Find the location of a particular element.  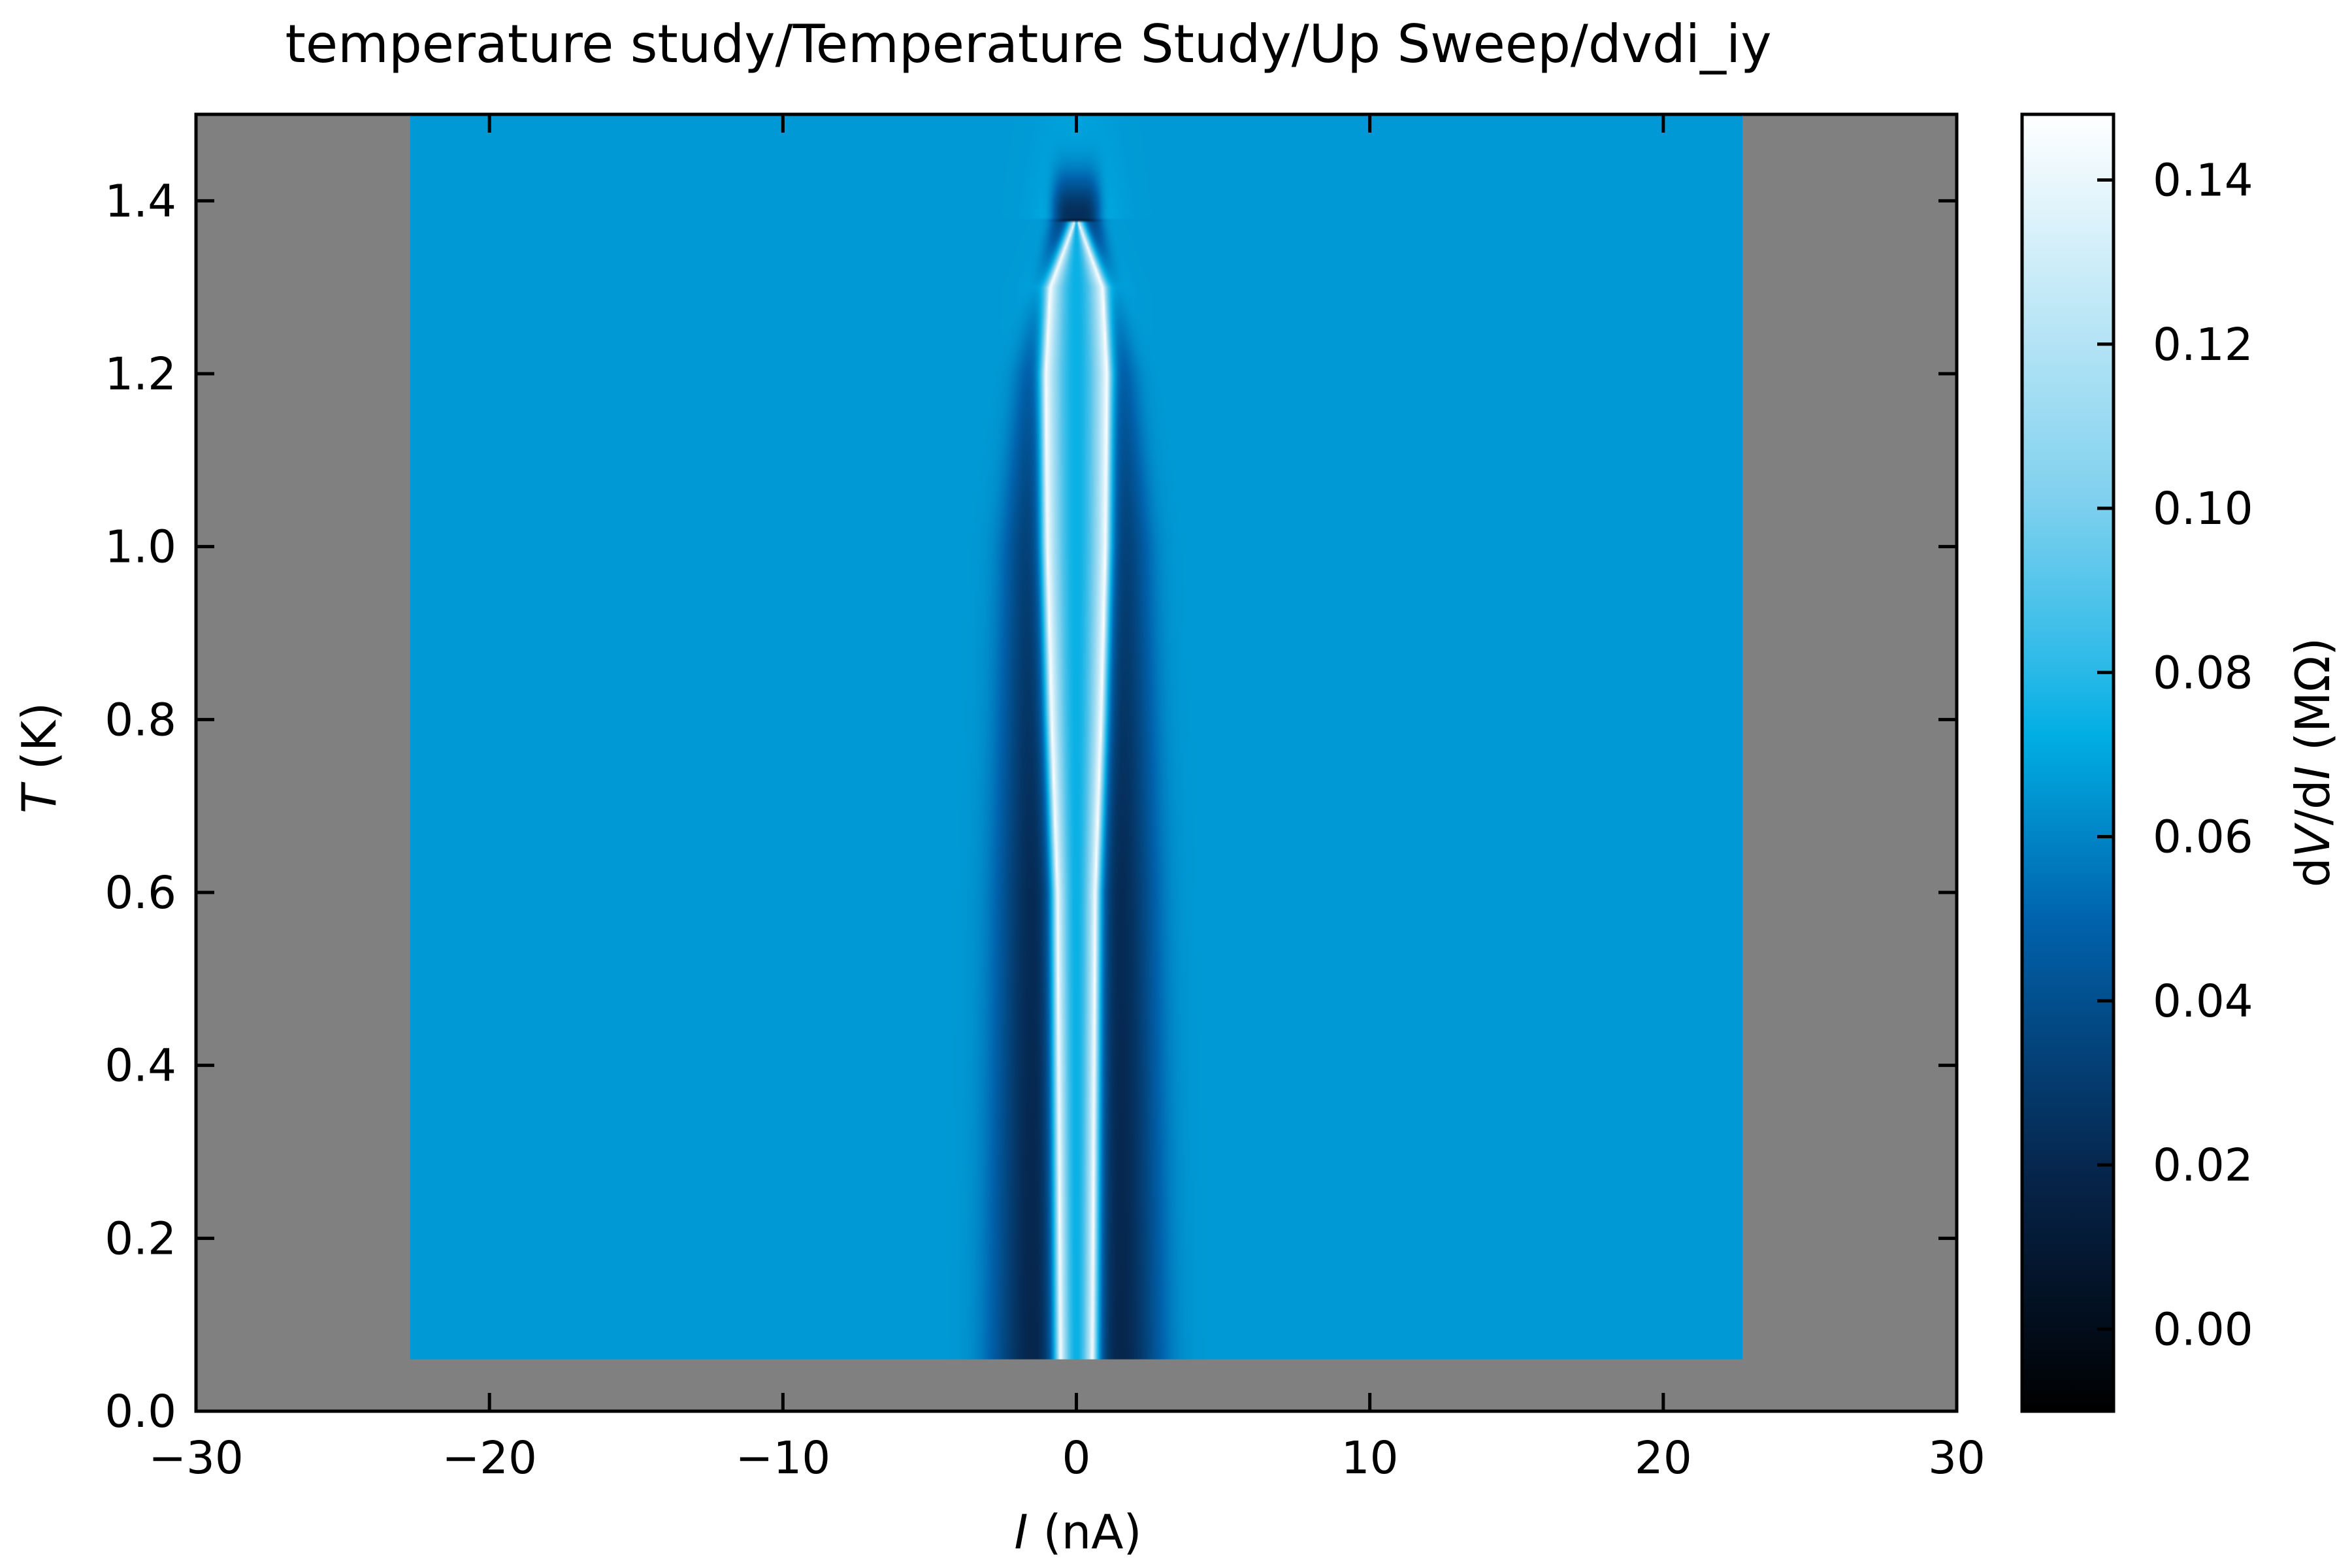

colorbar-tick-label: 0.02 is located at coordinates (2203, 1165).